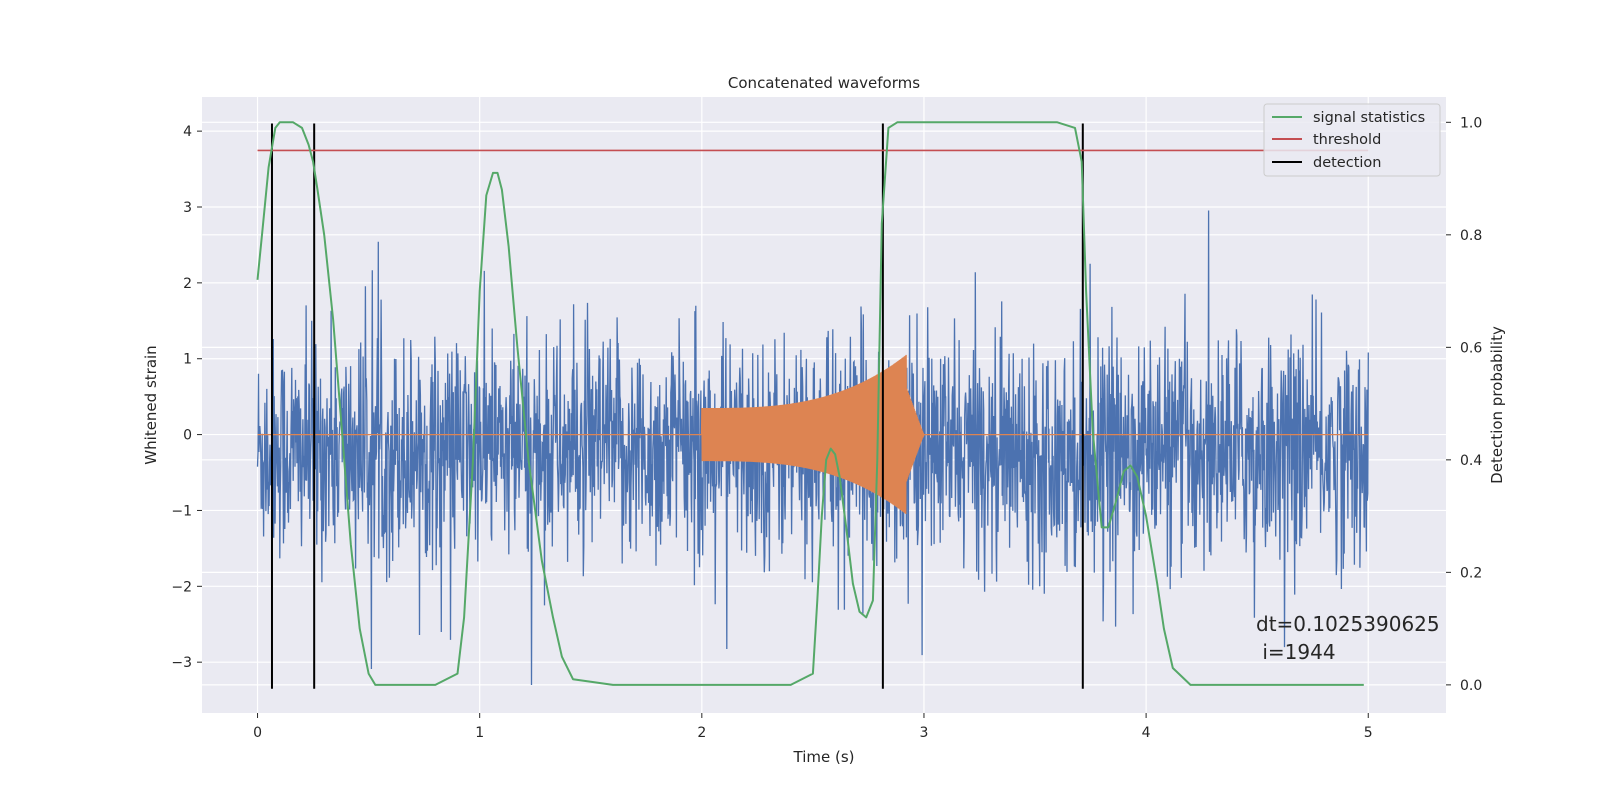 The image size is (1600, 800). What do you see at coordinates (151, 404) in the screenshot?
I see `y-axis-left-label: Whitened strain` at bounding box center [151, 404].